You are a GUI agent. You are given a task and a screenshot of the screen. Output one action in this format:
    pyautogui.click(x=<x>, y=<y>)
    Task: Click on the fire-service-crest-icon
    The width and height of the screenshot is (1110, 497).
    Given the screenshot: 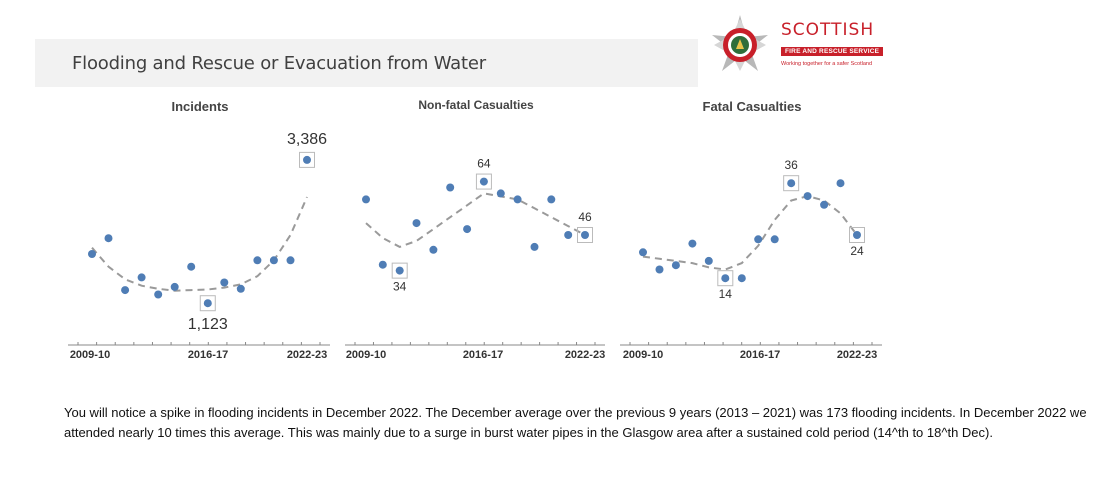 What is the action you would take?
    pyautogui.click(x=740, y=43)
    